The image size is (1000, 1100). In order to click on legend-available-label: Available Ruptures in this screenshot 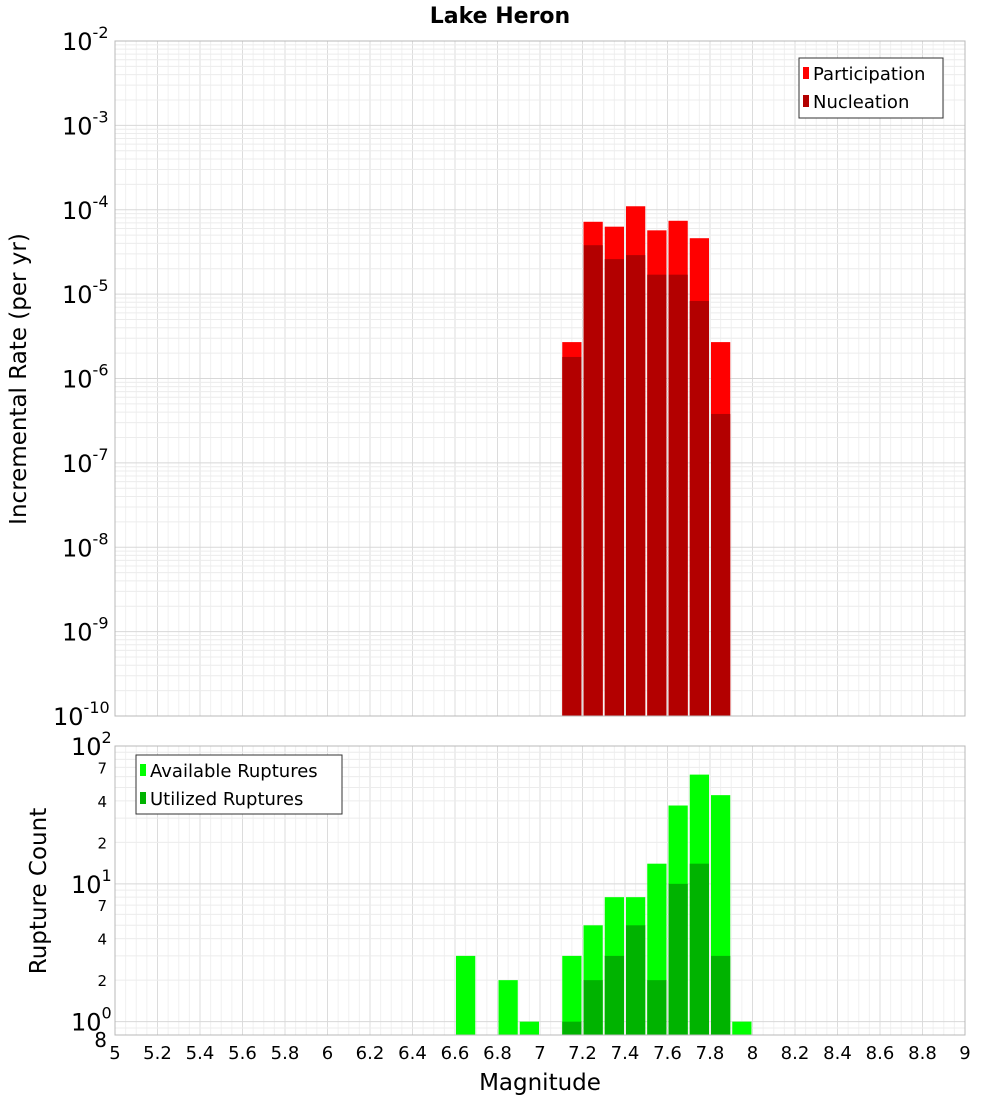, I will do `click(234, 771)`.